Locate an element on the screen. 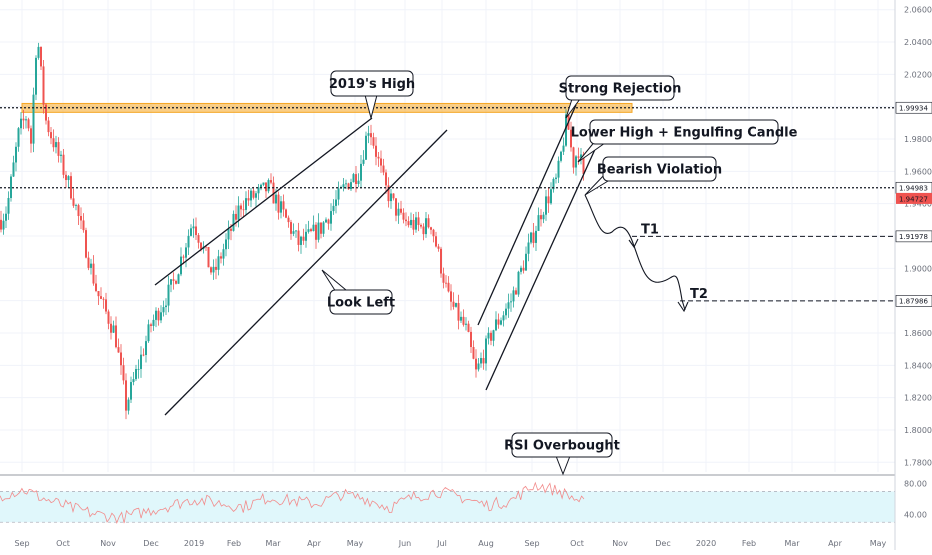 Image resolution: width=932 pixels, height=555 pixels. callout-look-left-box is located at coordinates (361, 302).